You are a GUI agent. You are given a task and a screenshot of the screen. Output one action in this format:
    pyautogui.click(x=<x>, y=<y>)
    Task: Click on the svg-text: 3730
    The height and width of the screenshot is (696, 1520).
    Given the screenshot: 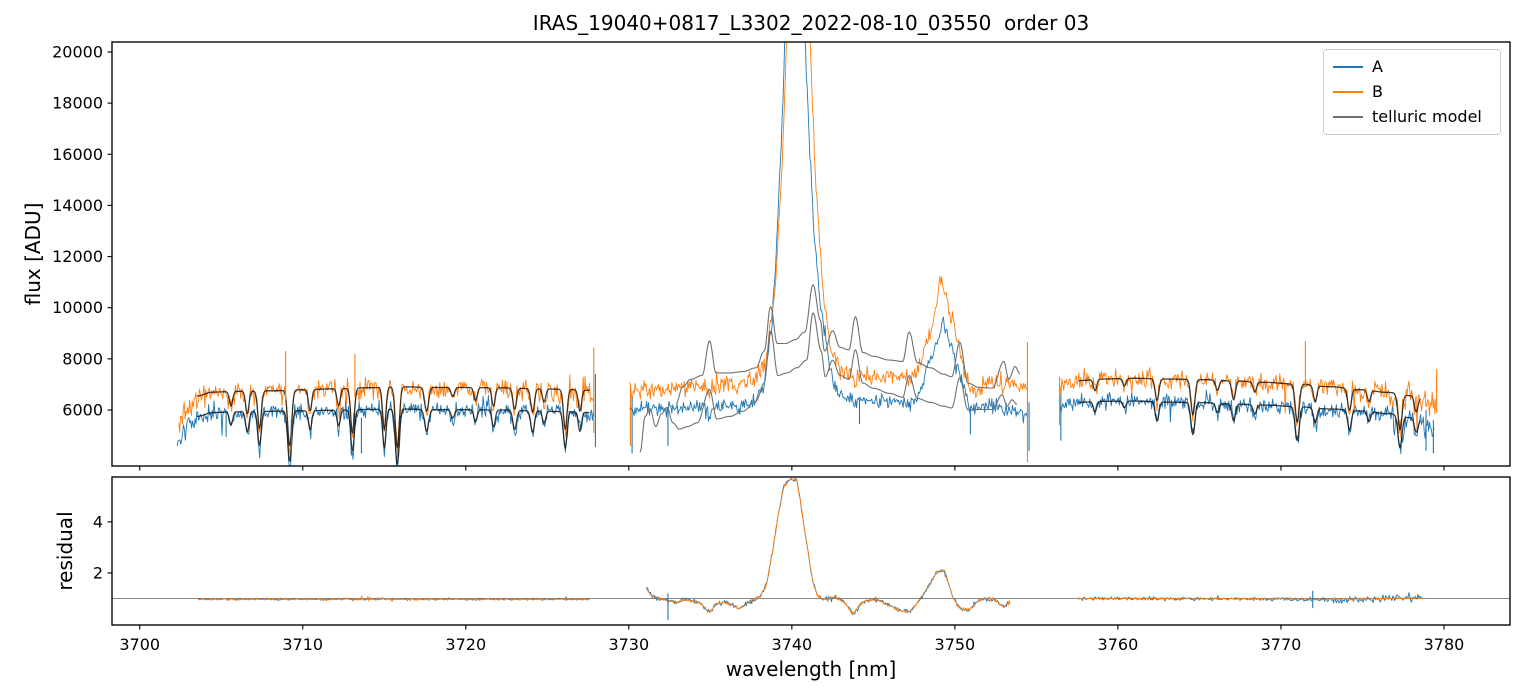 What is the action you would take?
    pyautogui.click(x=628, y=644)
    